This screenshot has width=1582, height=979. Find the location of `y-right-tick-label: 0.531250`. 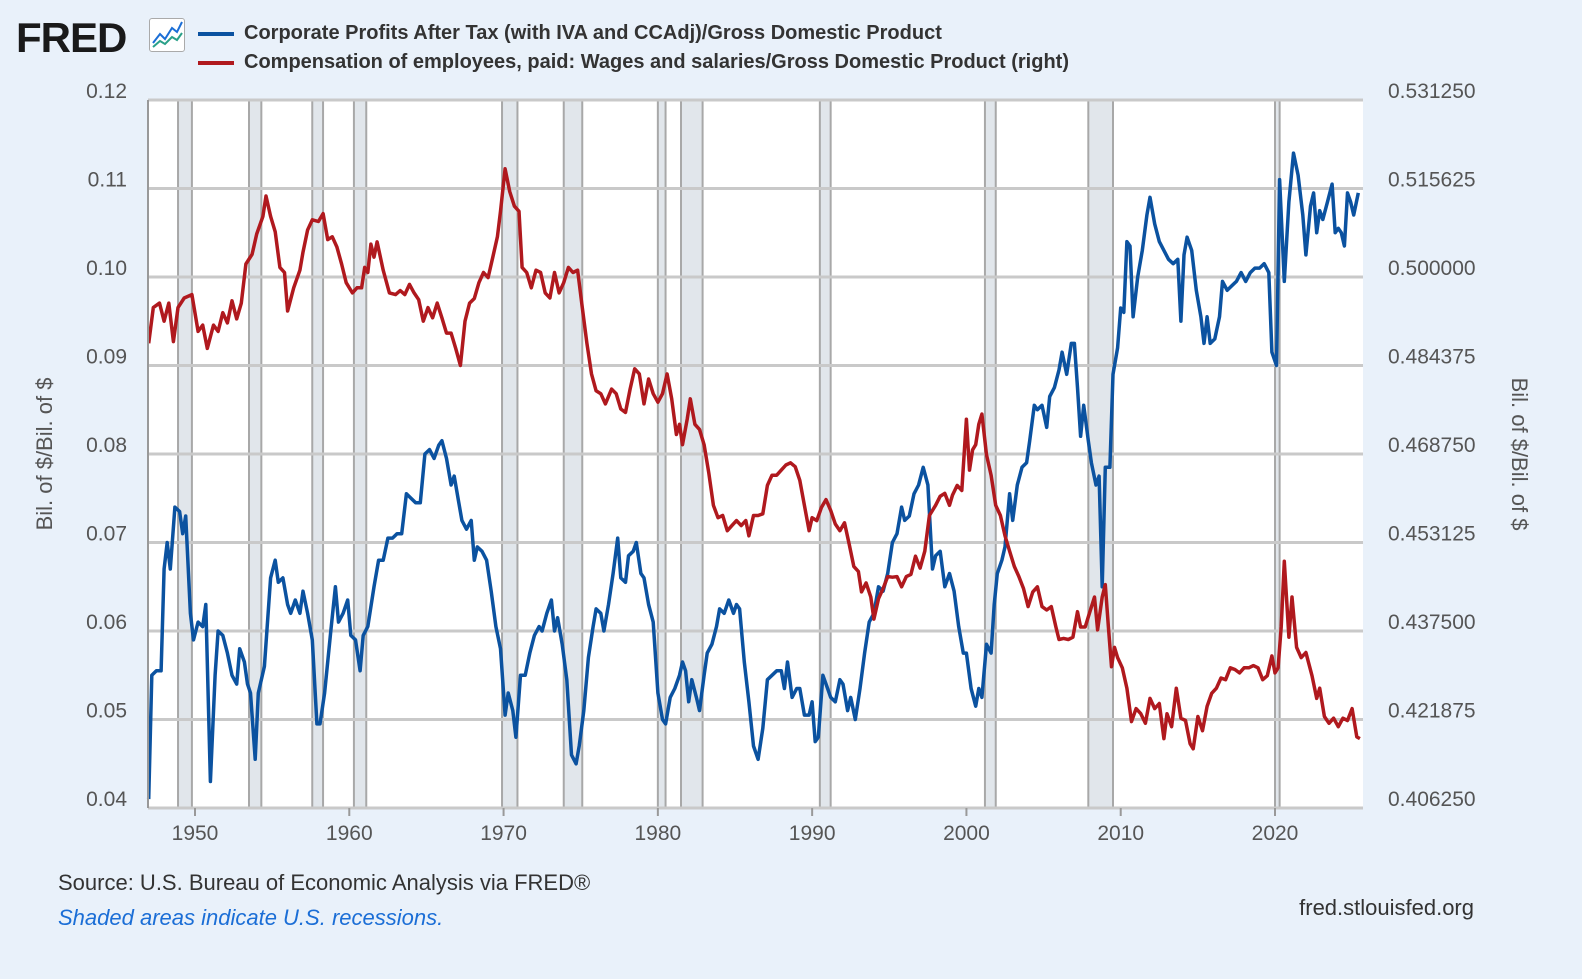

y-right-tick-label: 0.531250 is located at coordinates (1432, 91).